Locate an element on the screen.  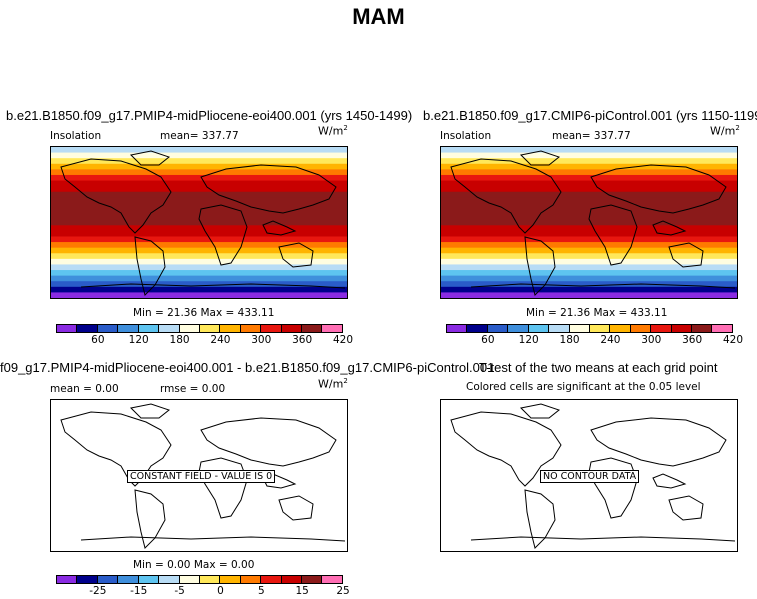
panel-tr-minmax: Min = 21.36 Max = 433.11 is located at coordinates (597, 313).